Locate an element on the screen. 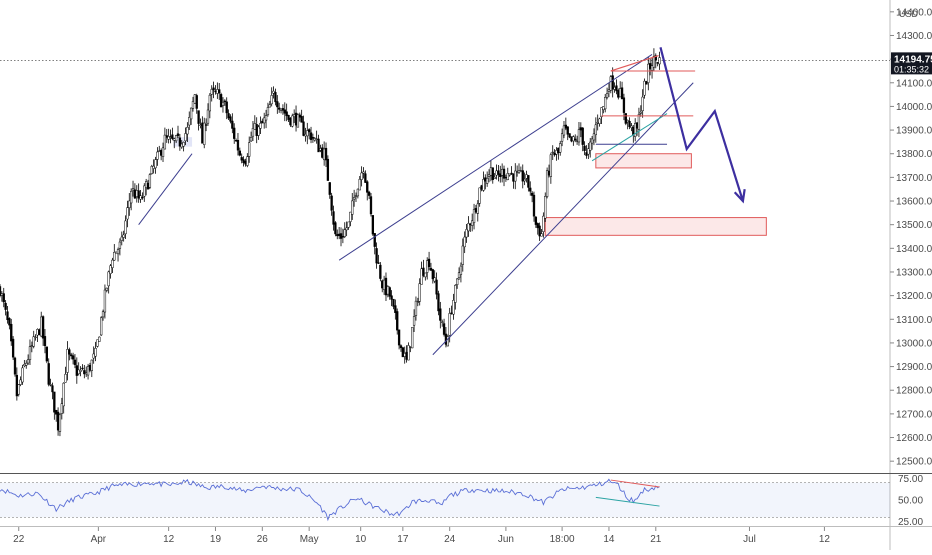  time-tick-label: 17 is located at coordinates (403, 539).